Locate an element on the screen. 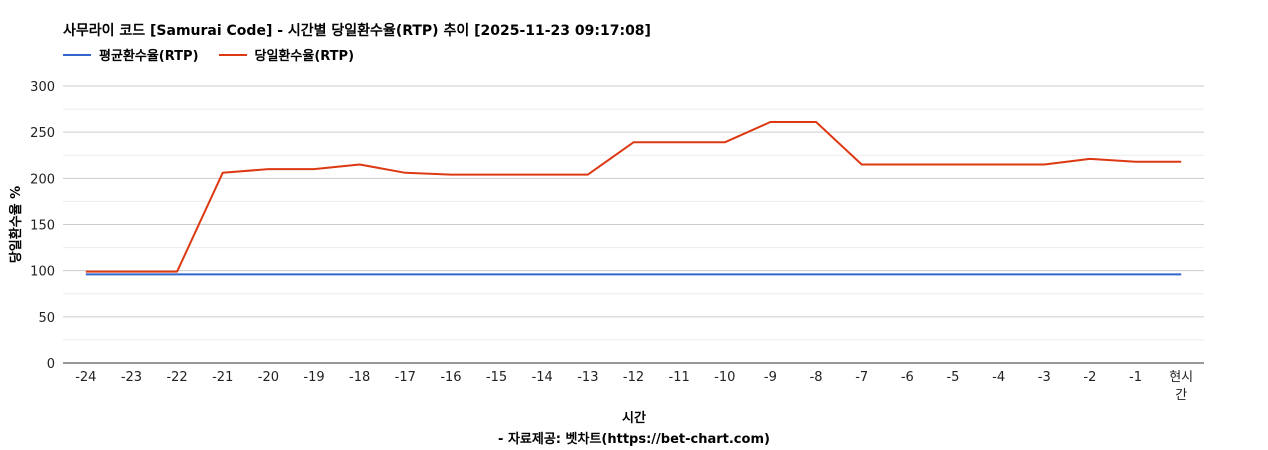  legend-label-average: 평균환수율(RTP) is located at coordinates (149, 56).